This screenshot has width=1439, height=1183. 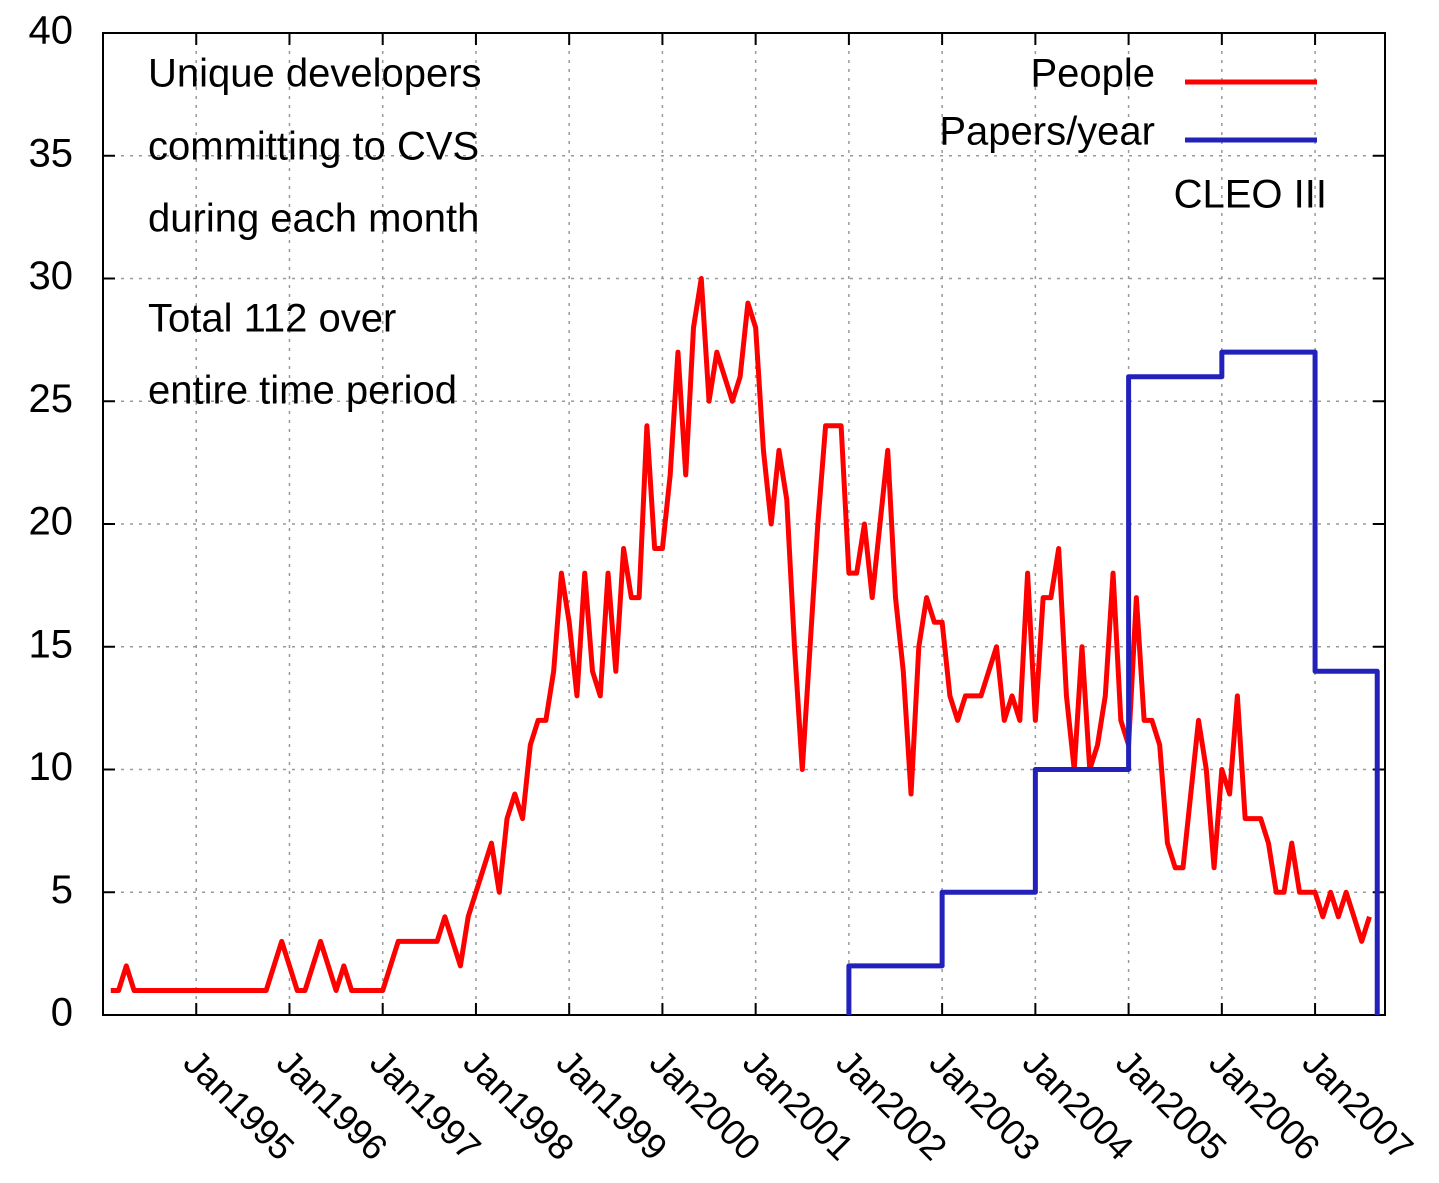 What do you see at coordinates (51, 644) in the screenshot?
I see `y-tick-label: 15` at bounding box center [51, 644].